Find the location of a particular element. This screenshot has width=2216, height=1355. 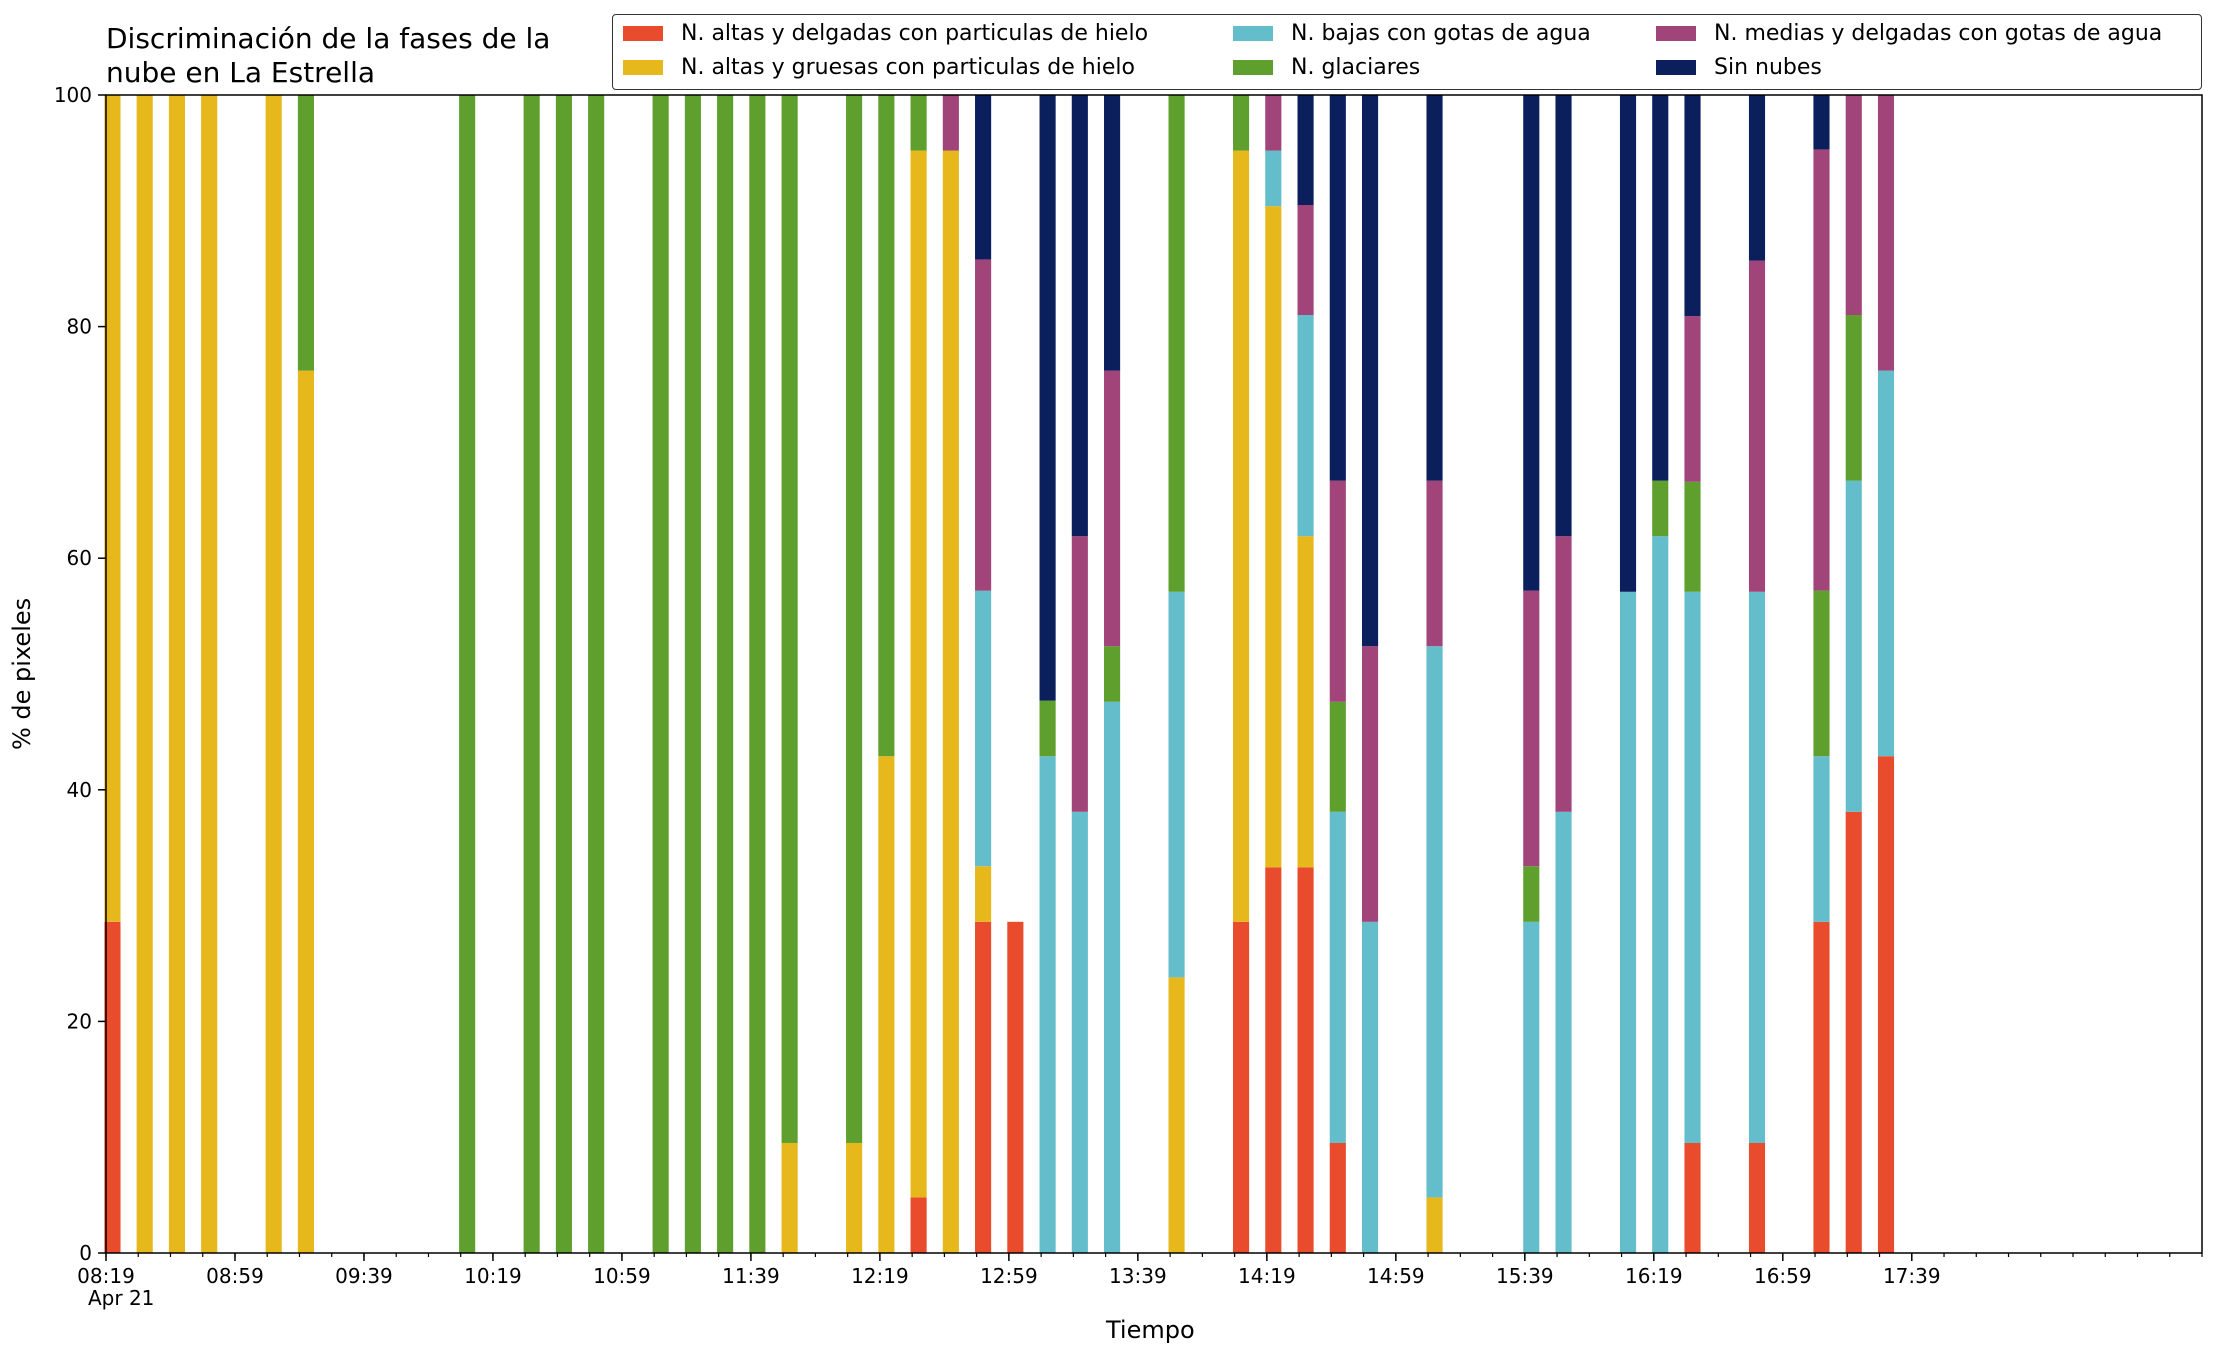

legend-label: N. medias y delgadas con gotas de agua is located at coordinates (1938, 33).